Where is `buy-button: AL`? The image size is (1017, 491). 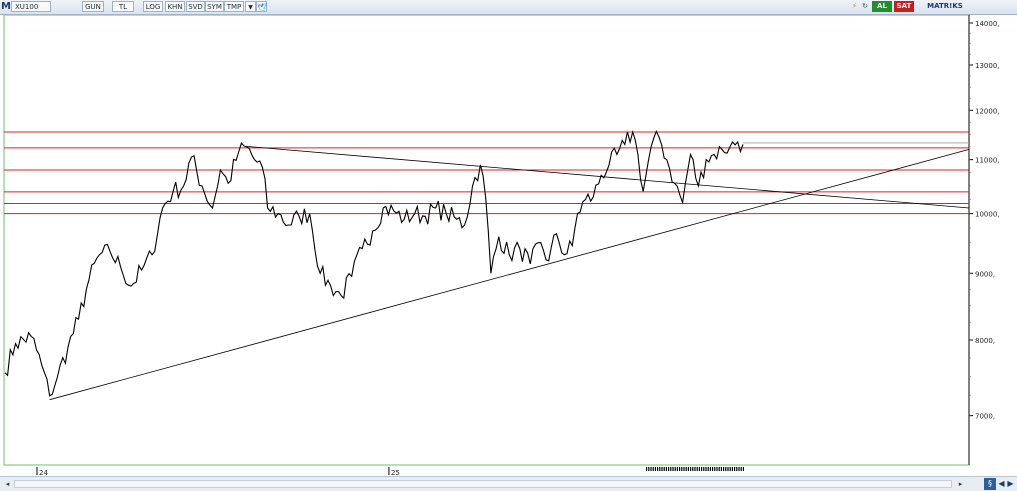
buy-button: AL is located at coordinates (882, 6).